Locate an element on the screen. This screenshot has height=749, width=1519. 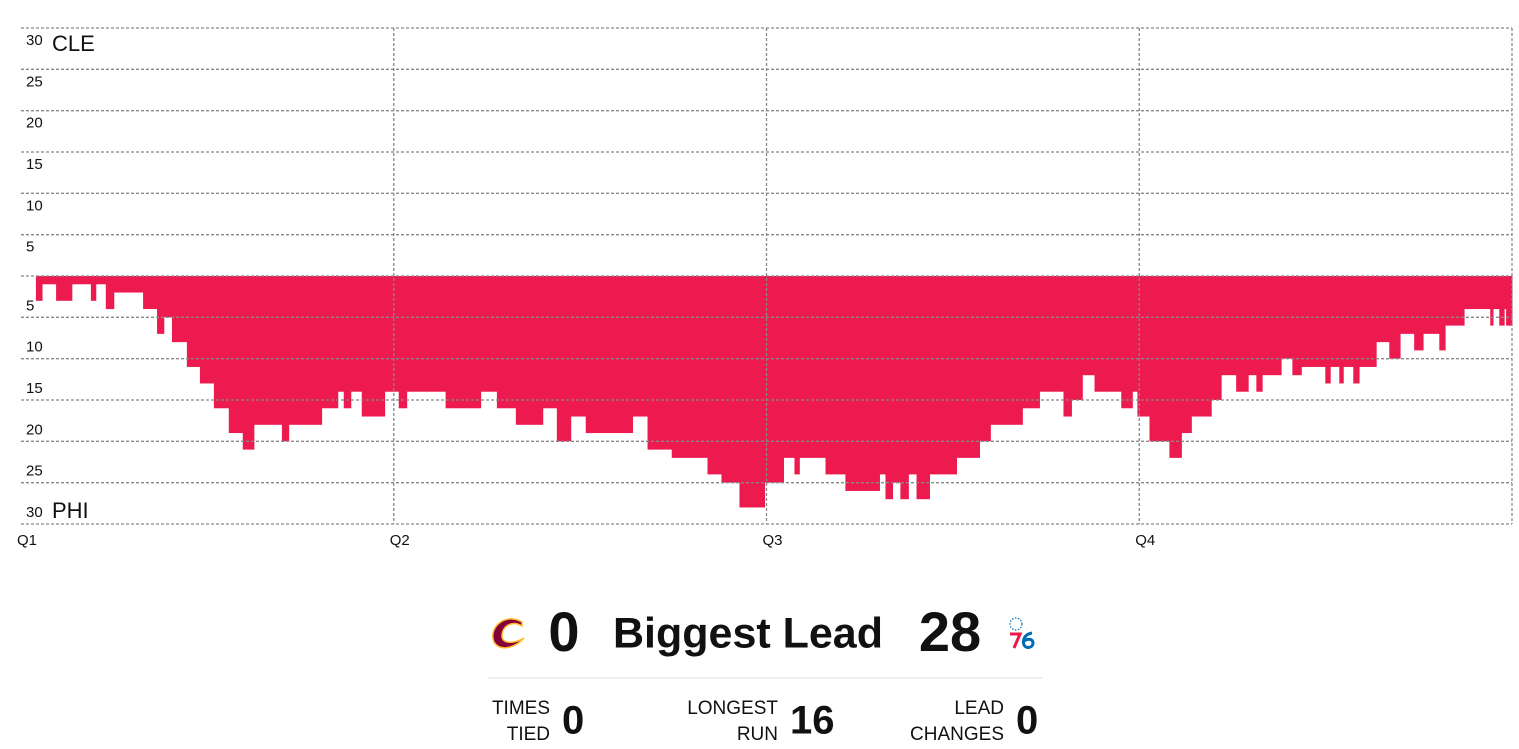
stat-label: LEAD is located at coordinates (979, 708).